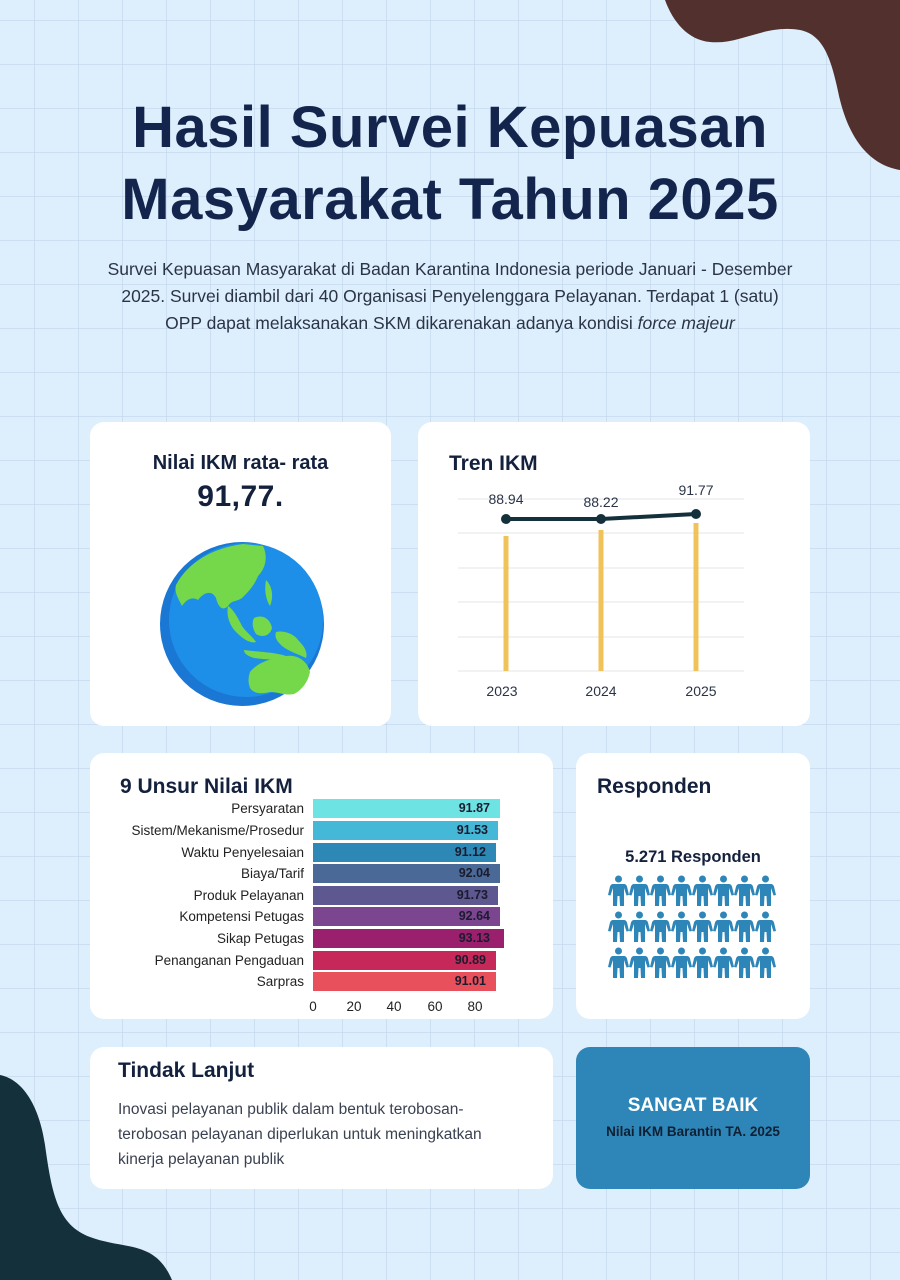 This screenshot has height=1280, width=900. I want to click on people-grid, so click(694, 927).